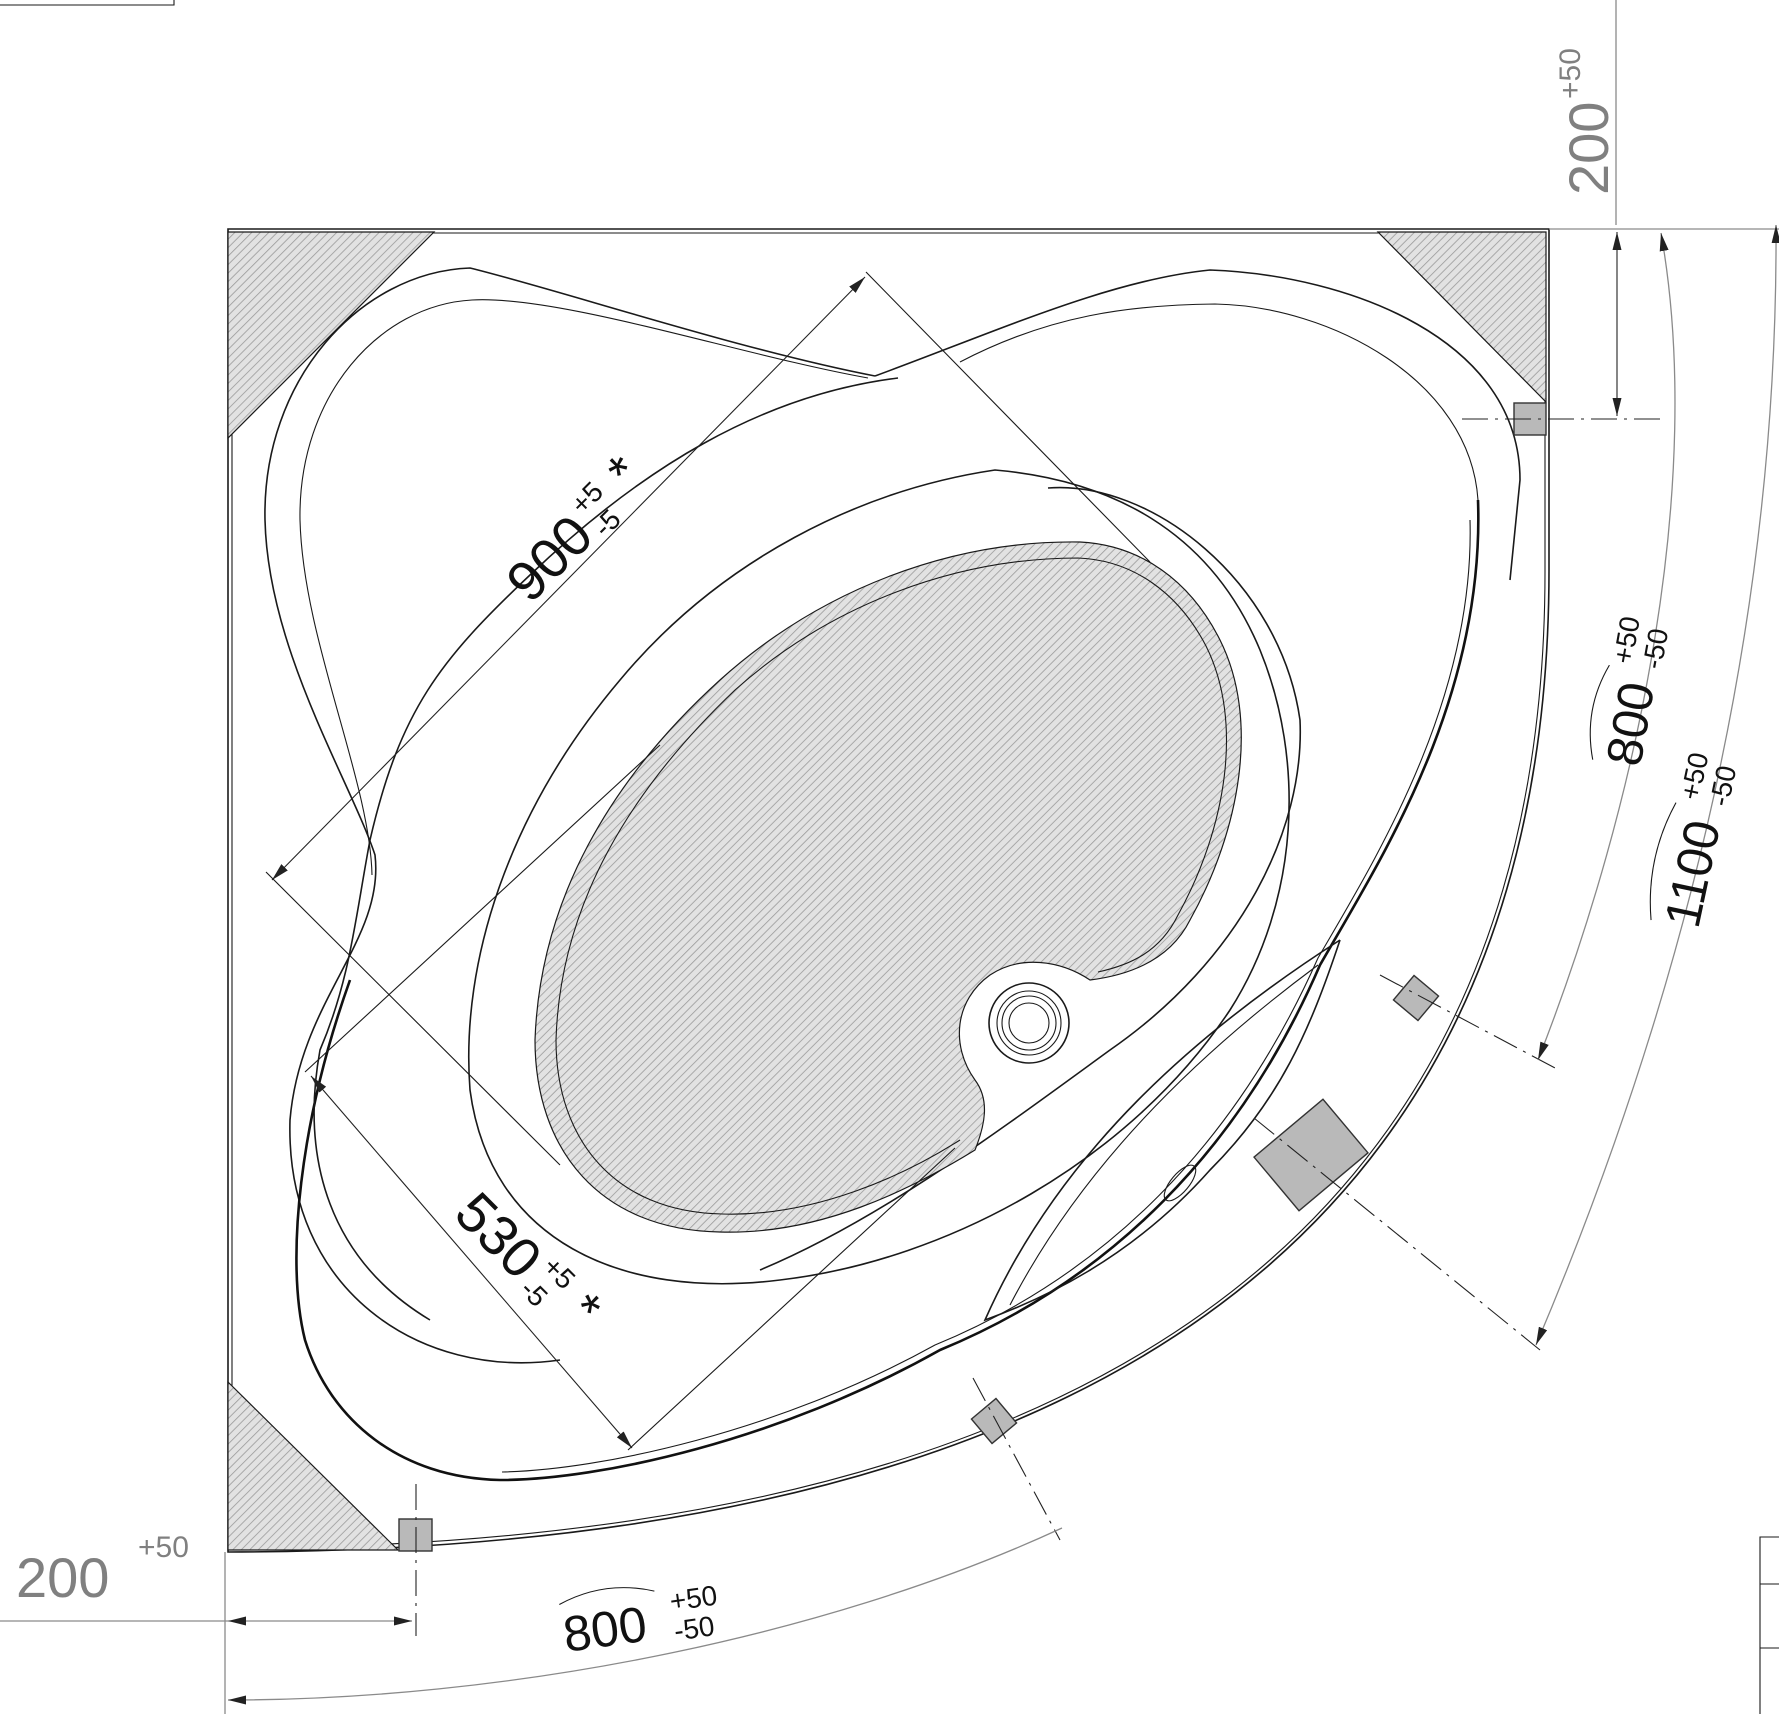  What do you see at coordinates (607, 1596) in the screenshot?
I see `arc-symbol-800-bottom` at bounding box center [607, 1596].